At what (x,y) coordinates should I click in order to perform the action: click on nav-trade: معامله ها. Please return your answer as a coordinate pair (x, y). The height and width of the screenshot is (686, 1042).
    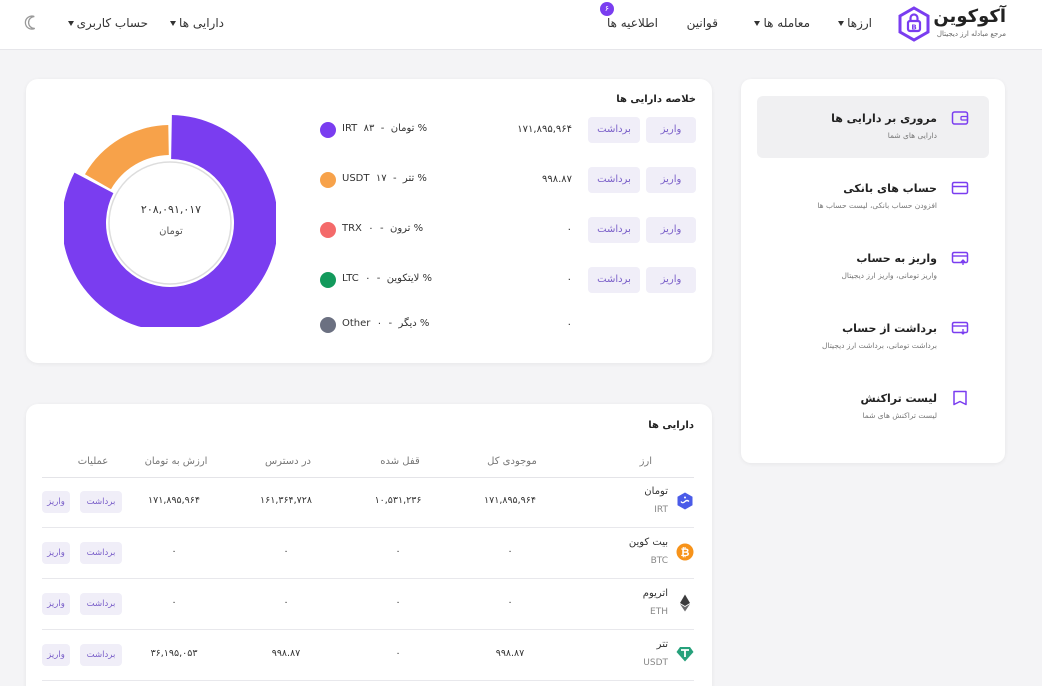
    Looking at the image, I should click on (782, 23).